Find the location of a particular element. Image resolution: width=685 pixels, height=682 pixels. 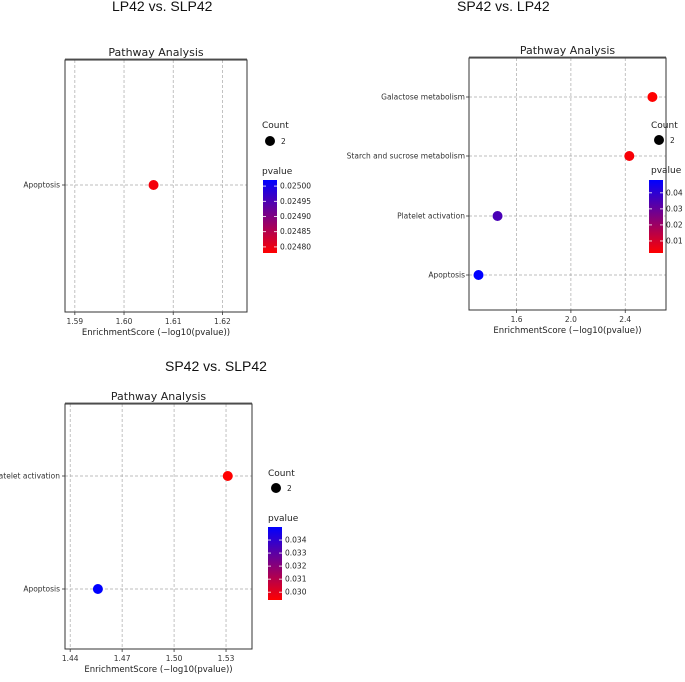

colorbar-tick-label: 0.03 is located at coordinates (674, 208).